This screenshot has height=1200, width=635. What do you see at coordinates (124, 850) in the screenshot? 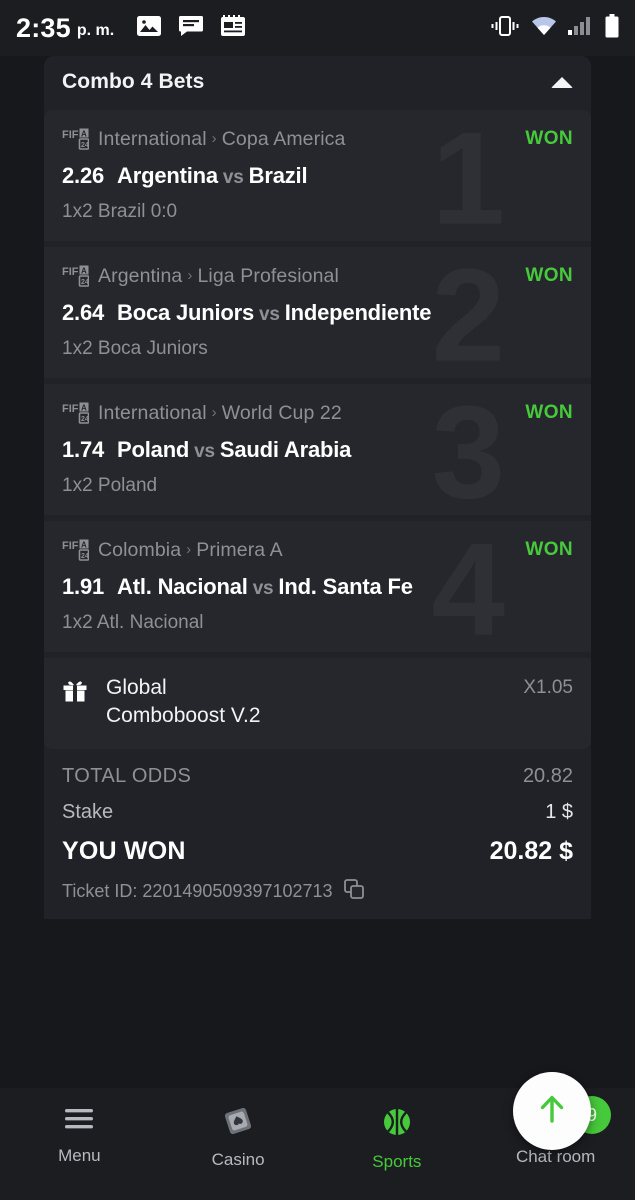
I see `you-won-label: YOU WON` at bounding box center [124, 850].